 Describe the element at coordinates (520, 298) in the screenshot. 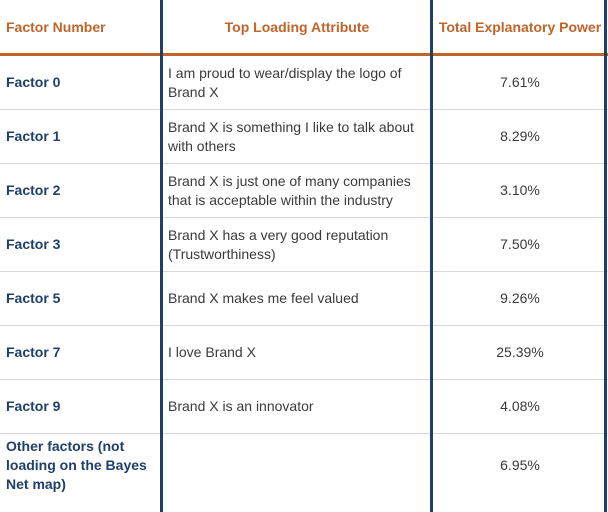

I see `power-cell: 9.26%` at that location.